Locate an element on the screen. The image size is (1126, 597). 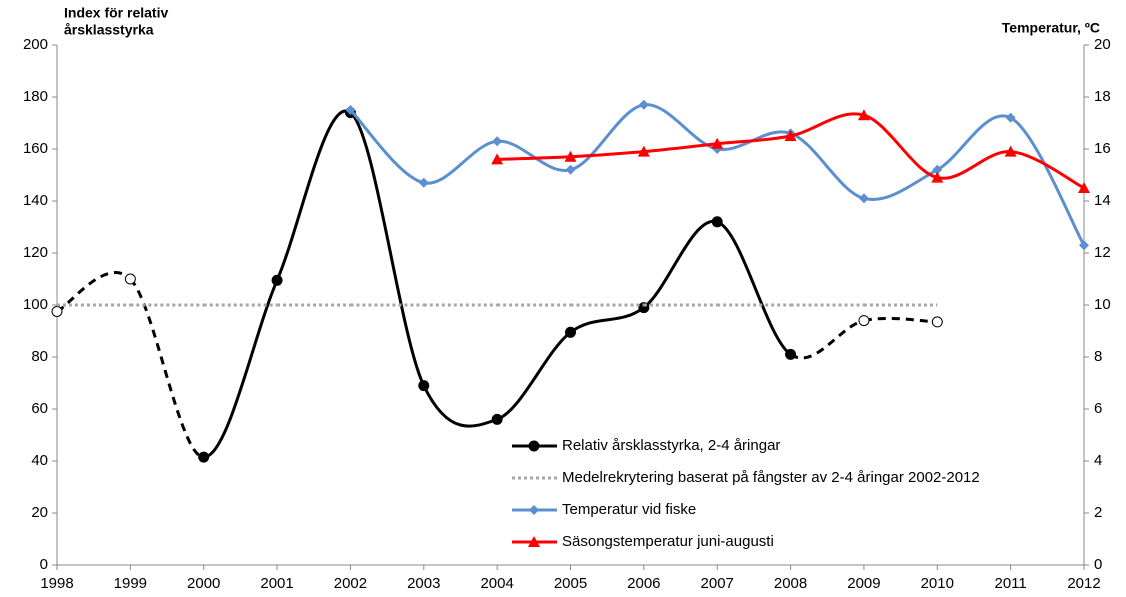
x-tick-label: 2001 is located at coordinates (276, 583).